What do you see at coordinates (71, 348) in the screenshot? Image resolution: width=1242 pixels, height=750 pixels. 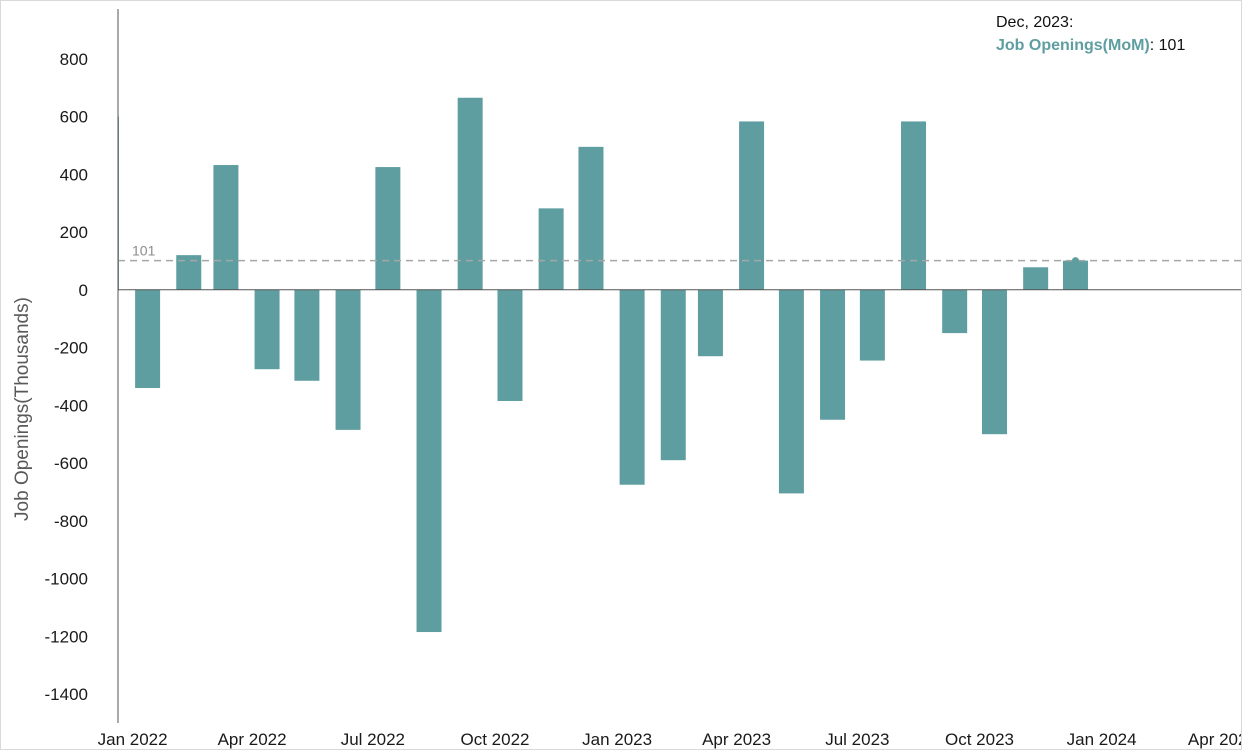 I see `y-tick-label: -200` at bounding box center [71, 348].